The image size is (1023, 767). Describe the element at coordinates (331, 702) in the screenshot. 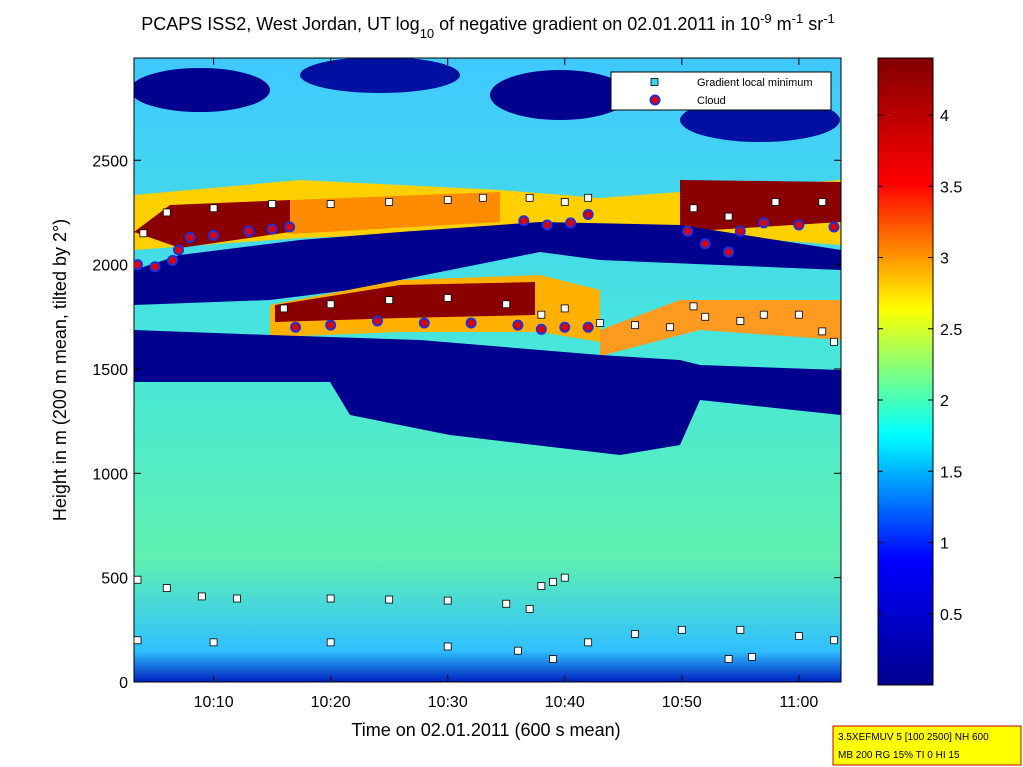

I see `x-tick-label: 10:20` at that location.